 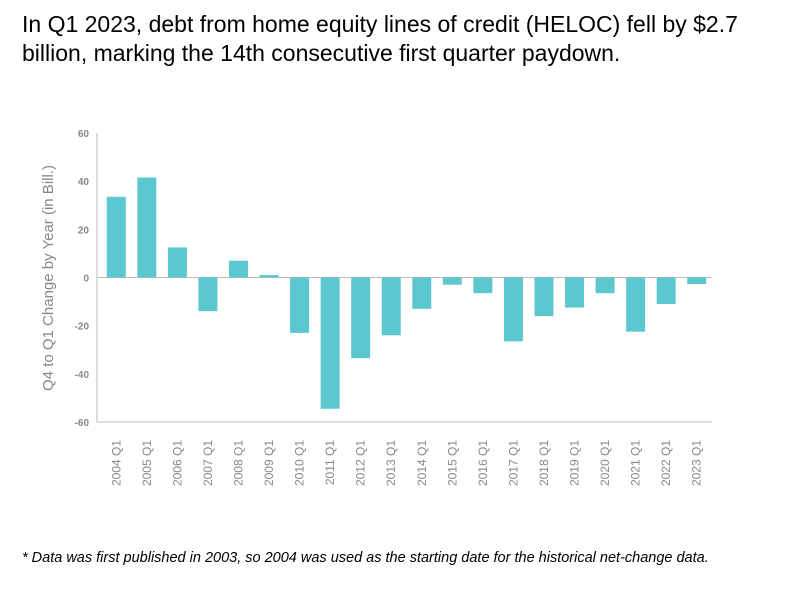 I want to click on x-tick-label: 2008 Q1, so click(x=238, y=463).